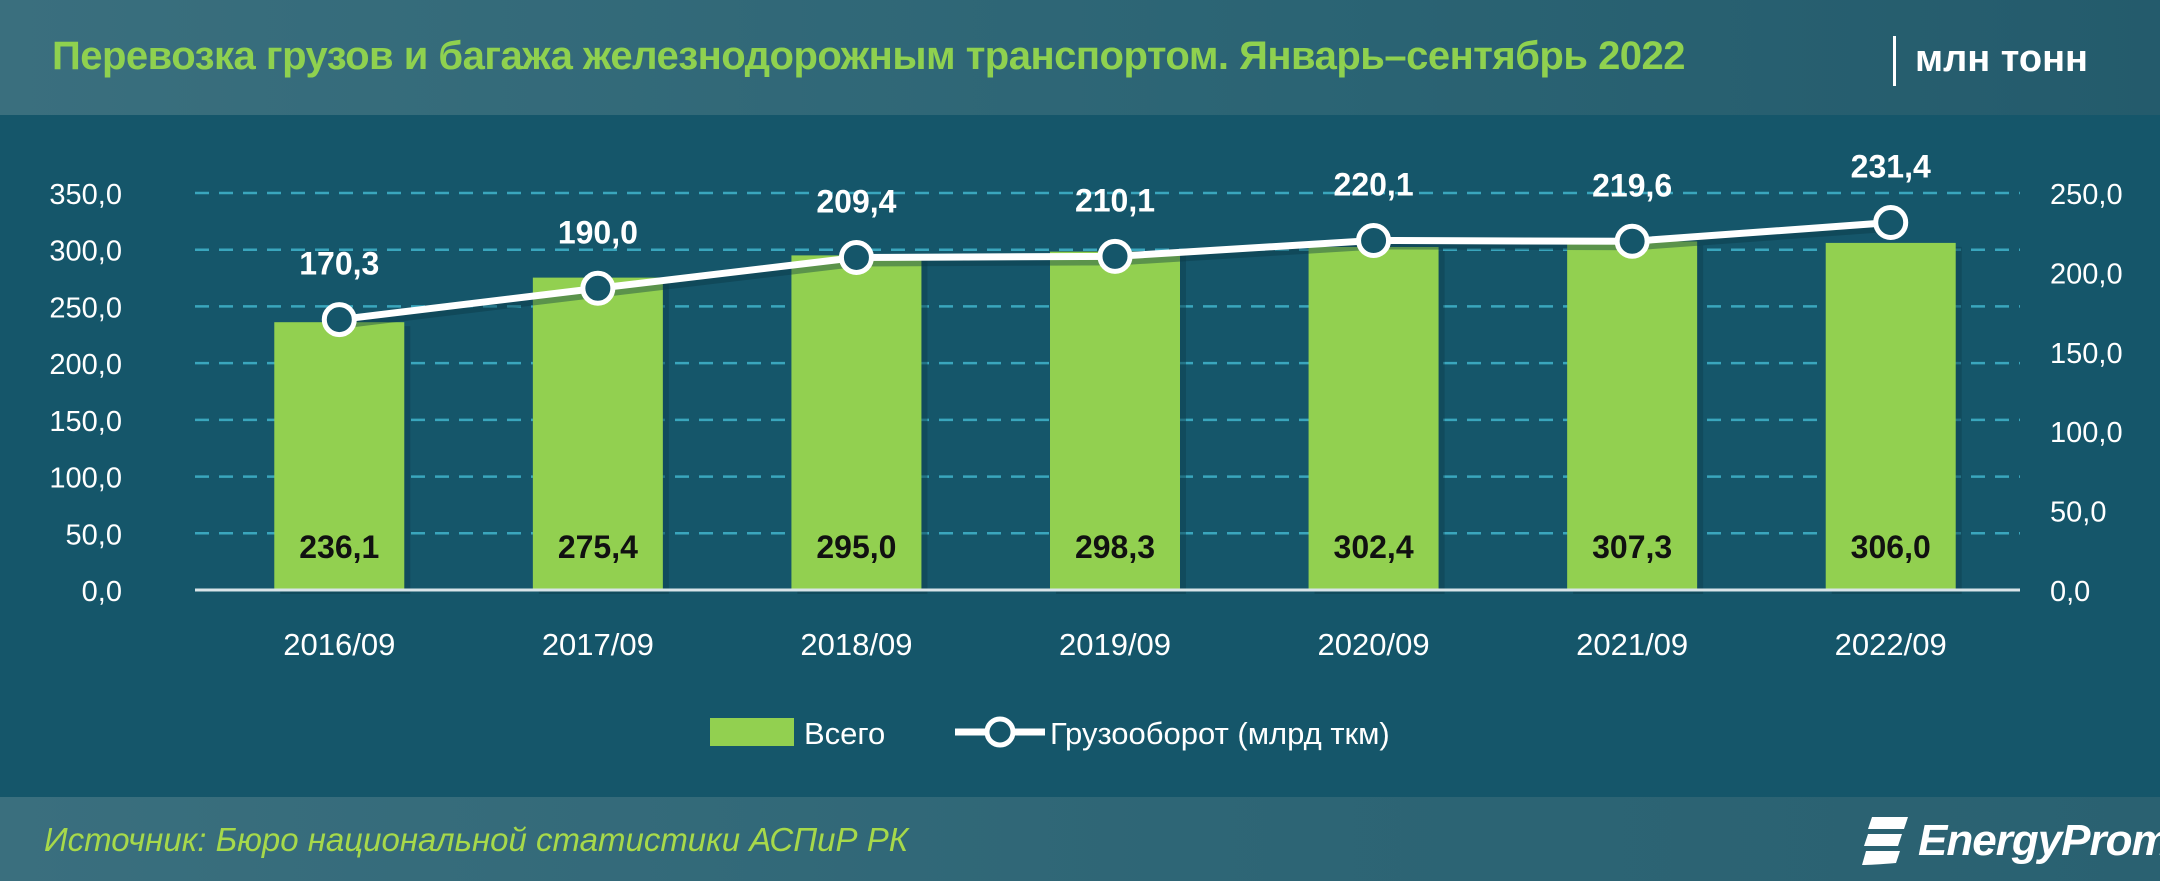 The image size is (2160, 881). What do you see at coordinates (1000, 732) in the screenshot?
I see `legend-swatch-marker` at bounding box center [1000, 732].